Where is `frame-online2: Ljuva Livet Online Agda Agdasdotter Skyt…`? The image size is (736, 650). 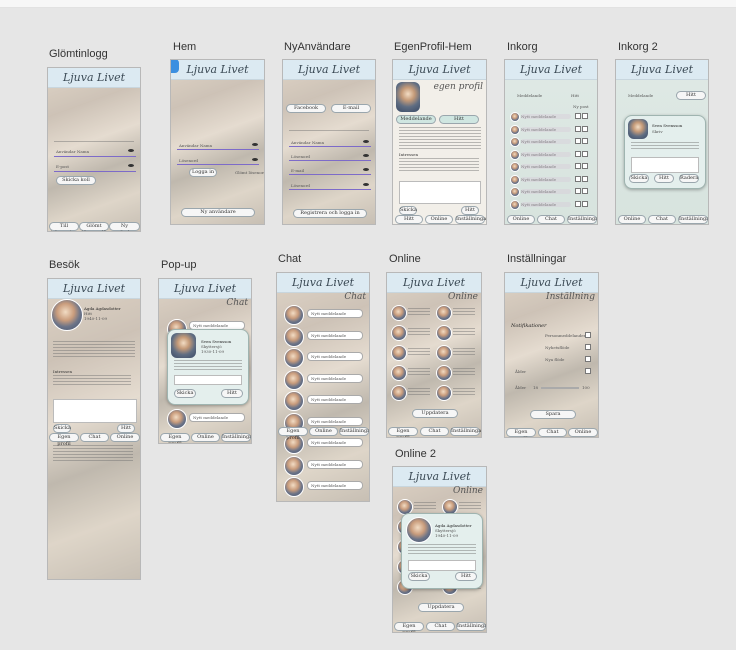 frame-online2: Ljuva Livet Online Agda Agdasdotter Skyt… is located at coordinates (439, 549).